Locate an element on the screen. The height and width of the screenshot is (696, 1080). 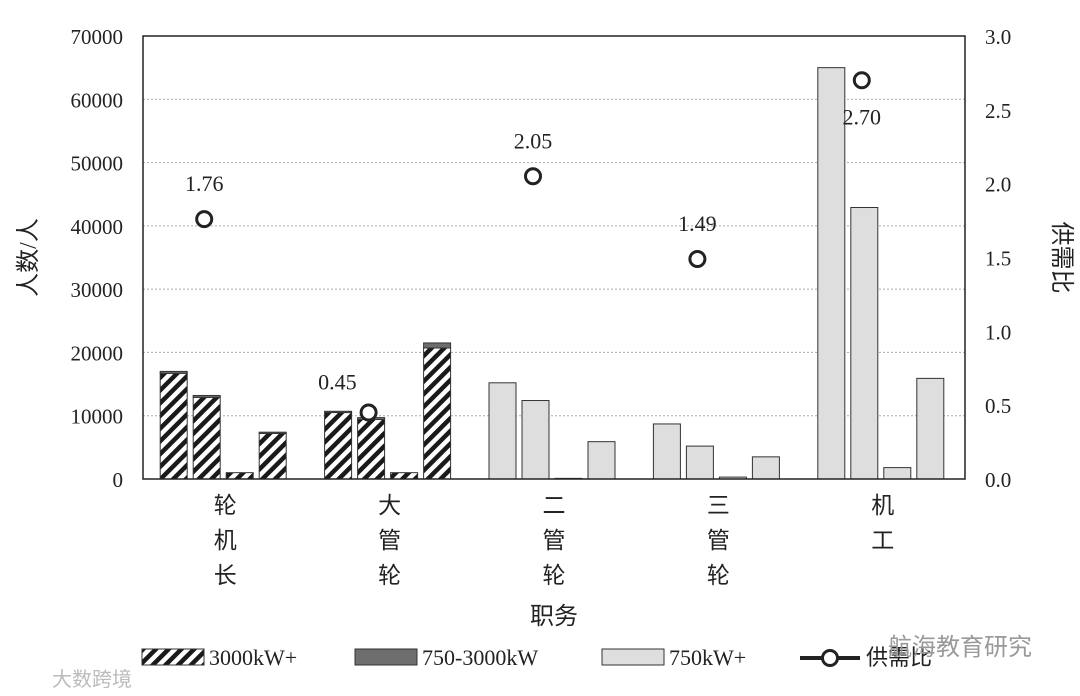
y-tick-label: 30000 is located at coordinates (97, 290).